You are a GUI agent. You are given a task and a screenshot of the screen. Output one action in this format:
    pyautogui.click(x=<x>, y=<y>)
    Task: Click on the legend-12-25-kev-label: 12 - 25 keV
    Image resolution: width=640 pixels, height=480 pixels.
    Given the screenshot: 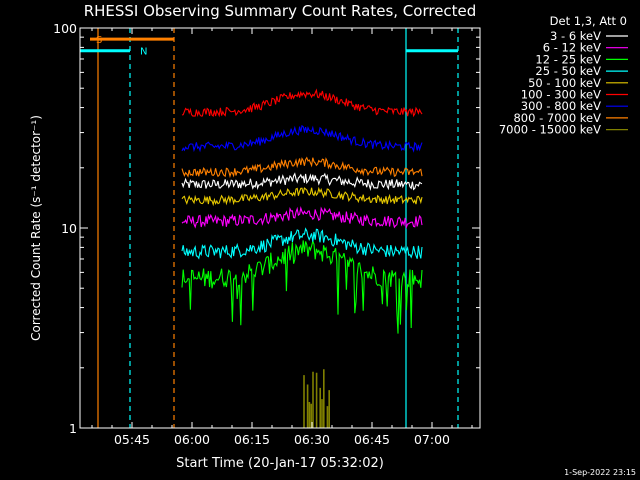 What is the action you would take?
    pyautogui.click(x=568, y=59)
    